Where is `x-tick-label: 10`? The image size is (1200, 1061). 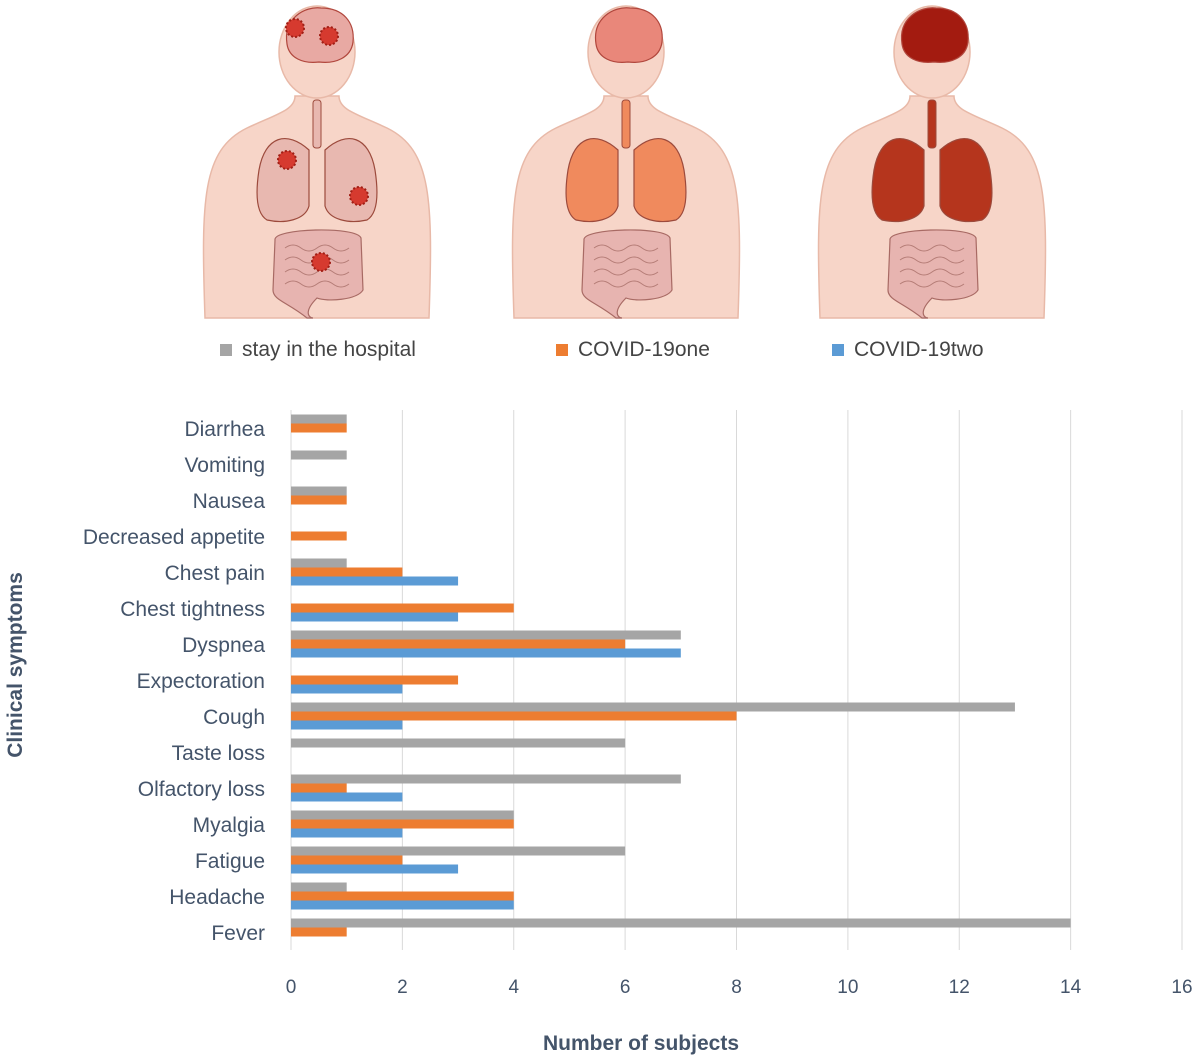 x-tick-label: 10 is located at coordinates (847, 987).